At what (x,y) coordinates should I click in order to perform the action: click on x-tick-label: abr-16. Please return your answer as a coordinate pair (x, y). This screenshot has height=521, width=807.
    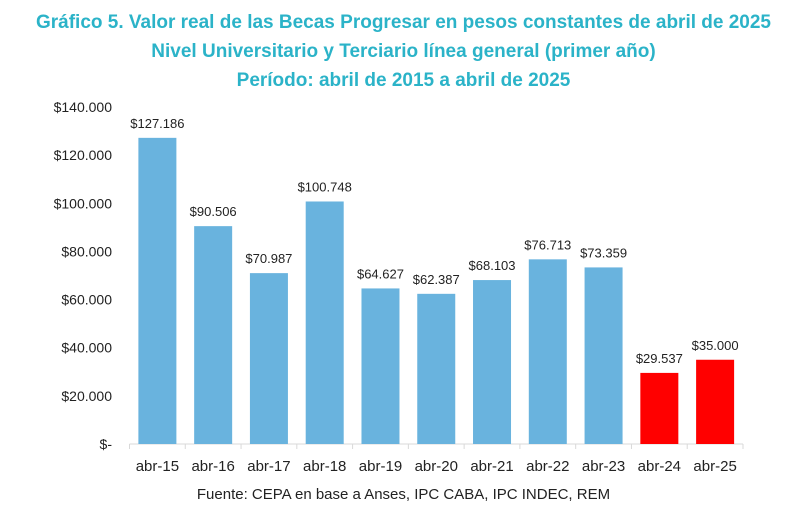
    Looking at the image, I should click on (212, 466).